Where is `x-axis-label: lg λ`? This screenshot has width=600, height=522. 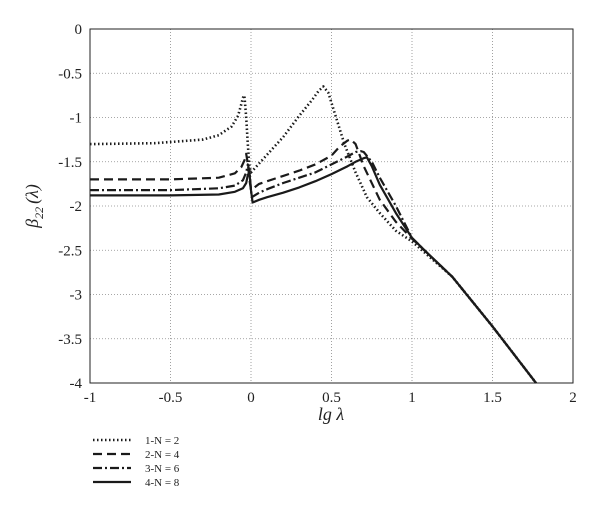
x-axis-label: lg λ is located at coordinates (331, 414).